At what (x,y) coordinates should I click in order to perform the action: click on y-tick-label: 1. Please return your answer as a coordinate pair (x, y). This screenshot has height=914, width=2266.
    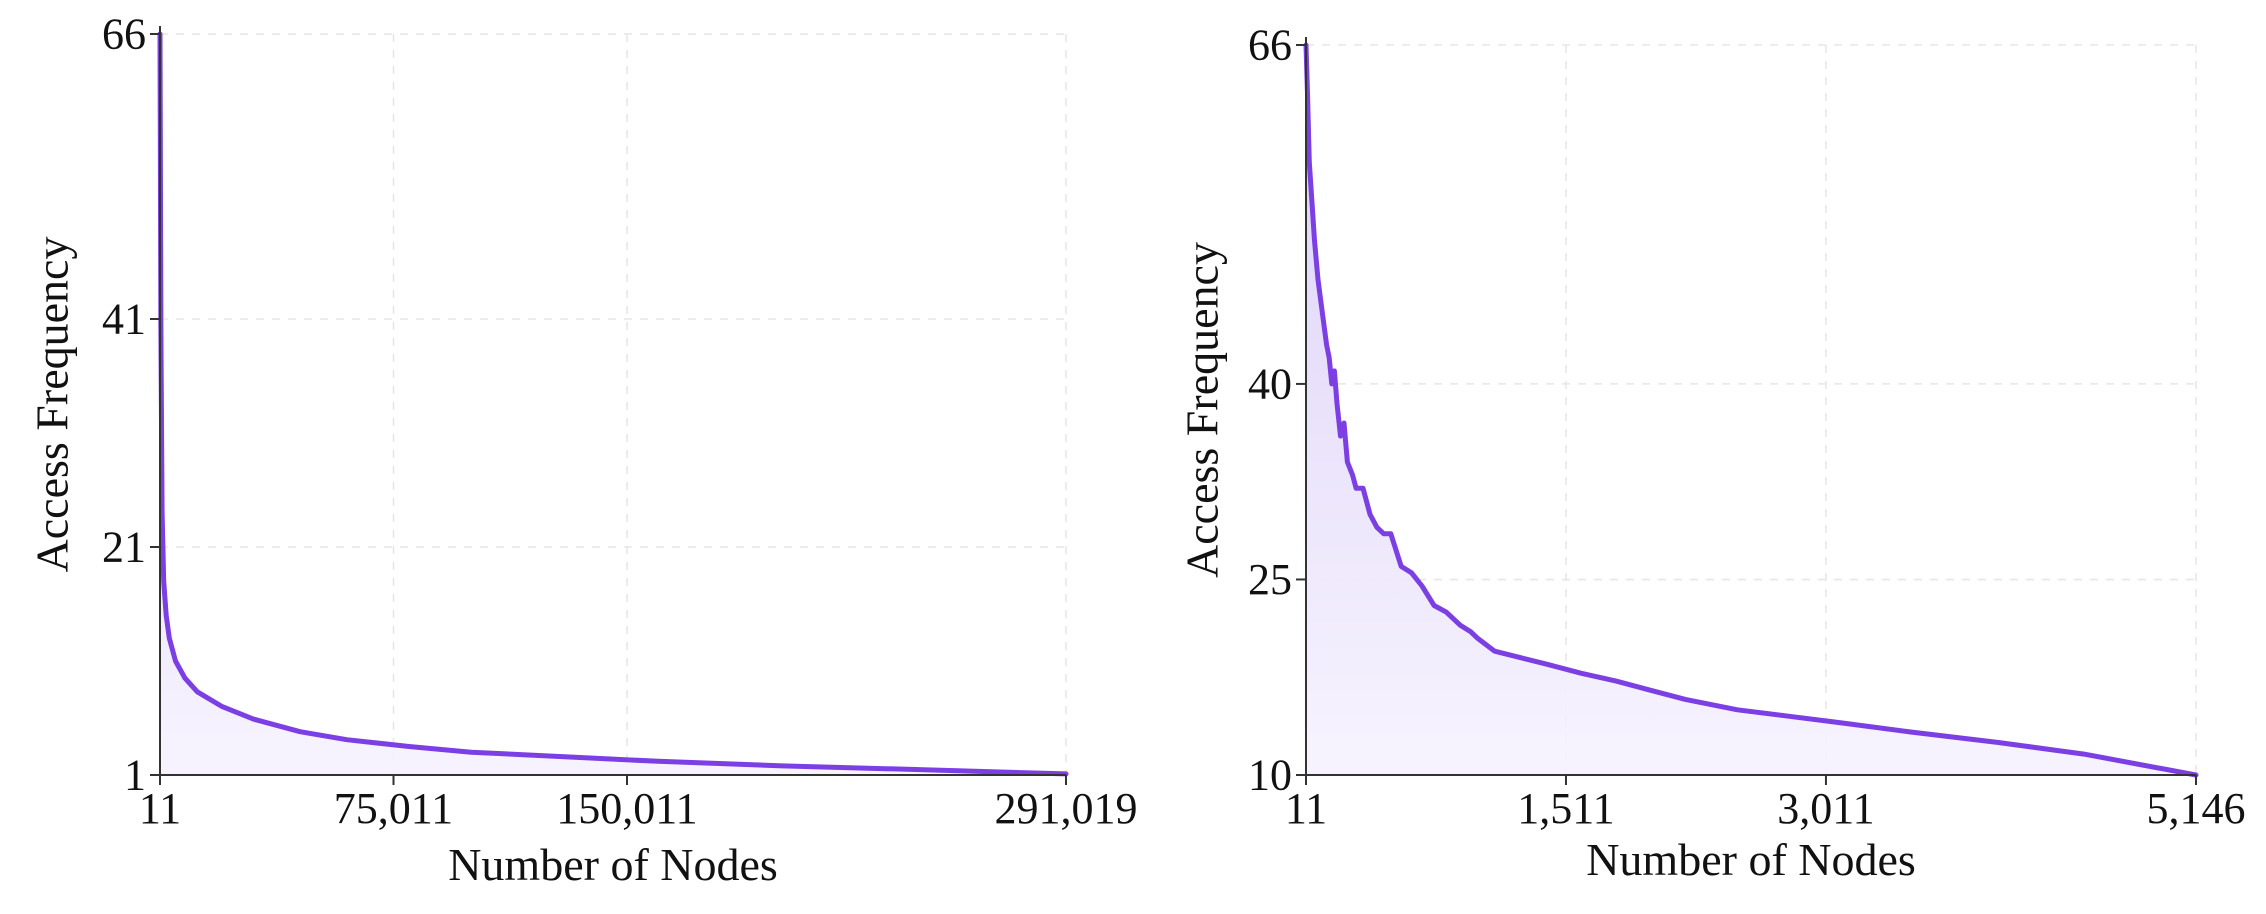
    Looking at the image, I should click on (135, 775).